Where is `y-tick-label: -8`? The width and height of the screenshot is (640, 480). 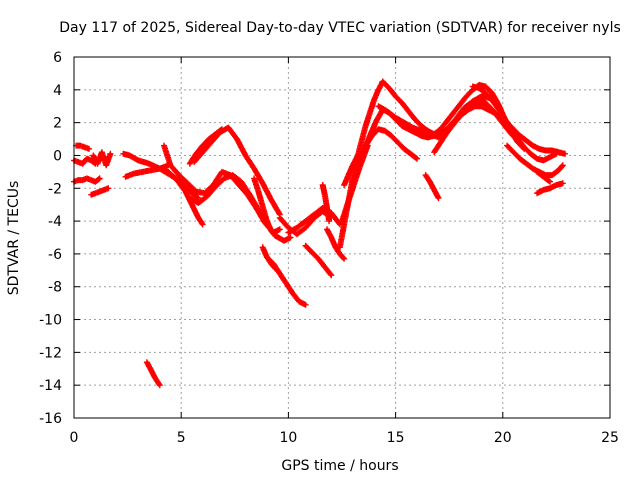 y-tick-label: -8 is located at coordinates (55, 288).